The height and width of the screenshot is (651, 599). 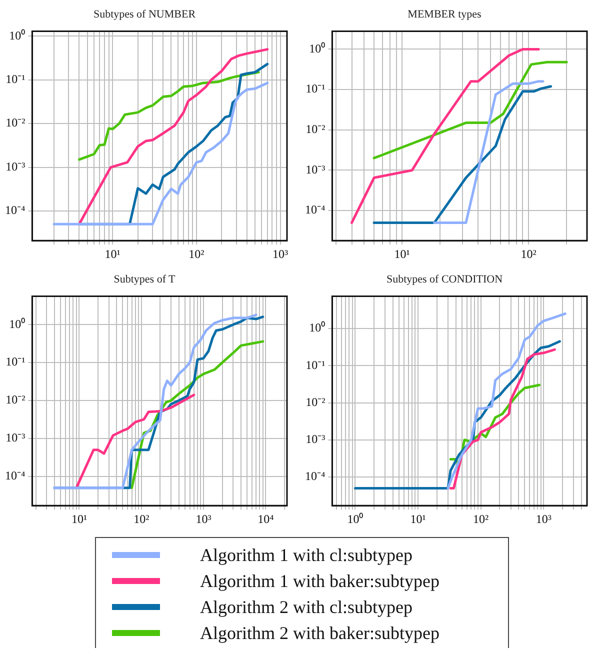 I want to click on chart-title: Subtypes of T, so click(x=145, y=279).